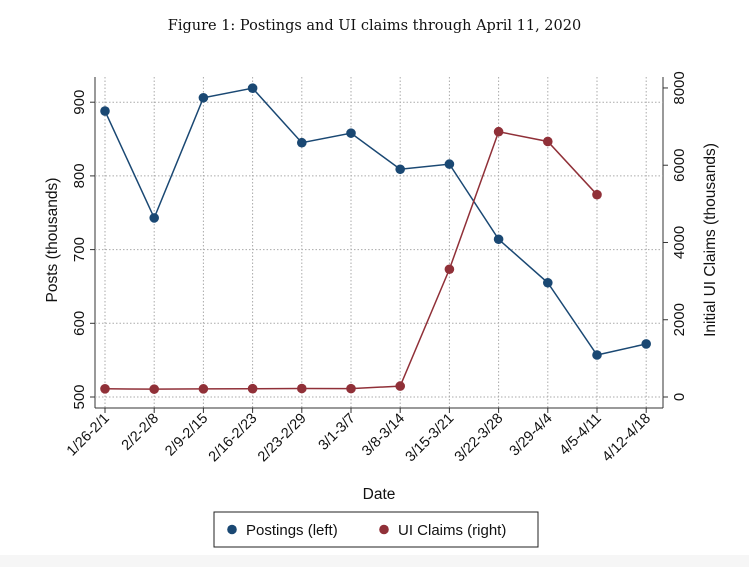  I want to click on left-tick-label: 800, so click(79, 175).